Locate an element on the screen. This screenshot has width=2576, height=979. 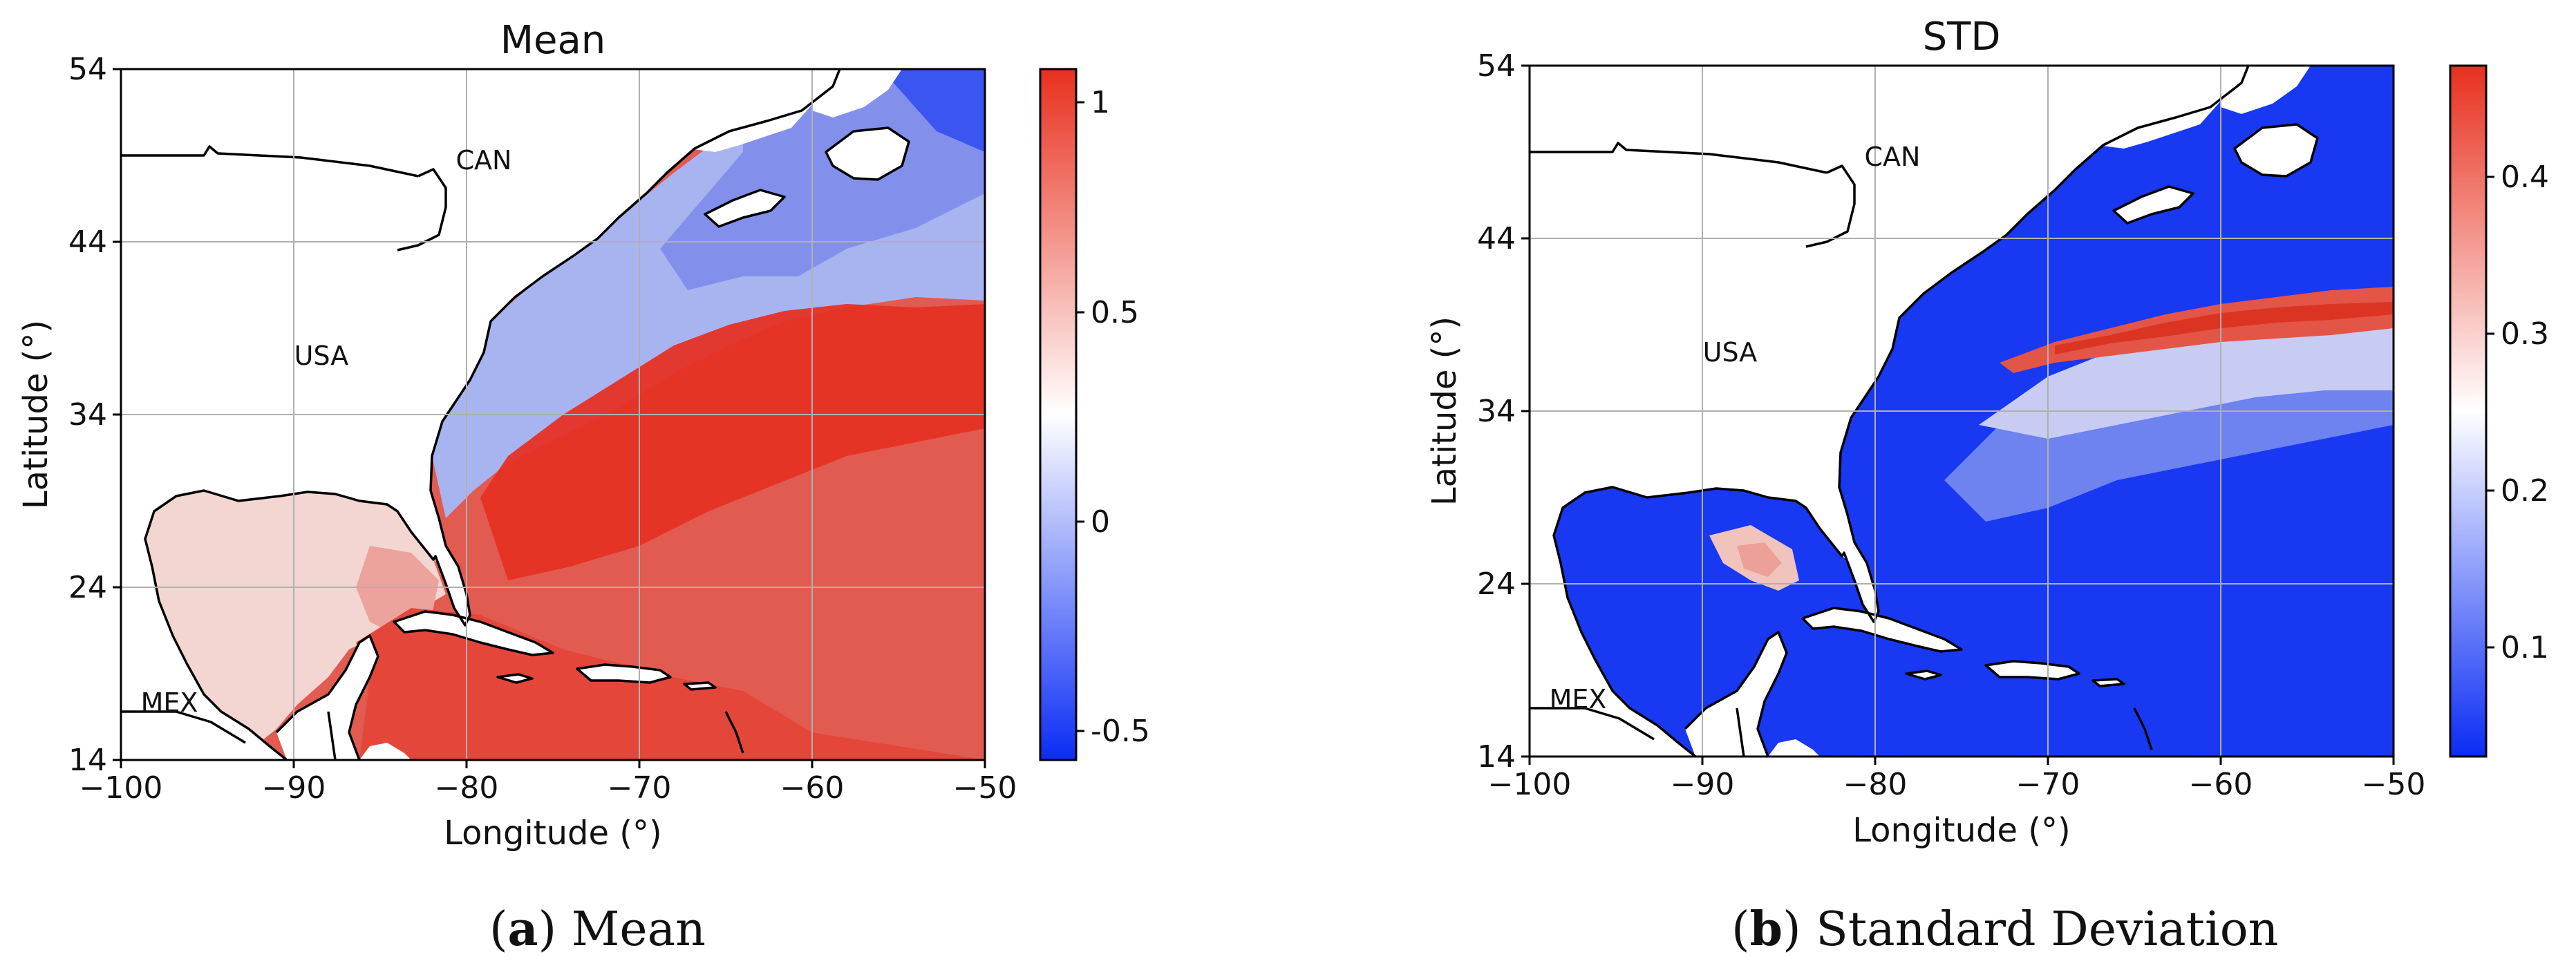
colorbar-tick: 0 is located at coordinates (1100, 522).